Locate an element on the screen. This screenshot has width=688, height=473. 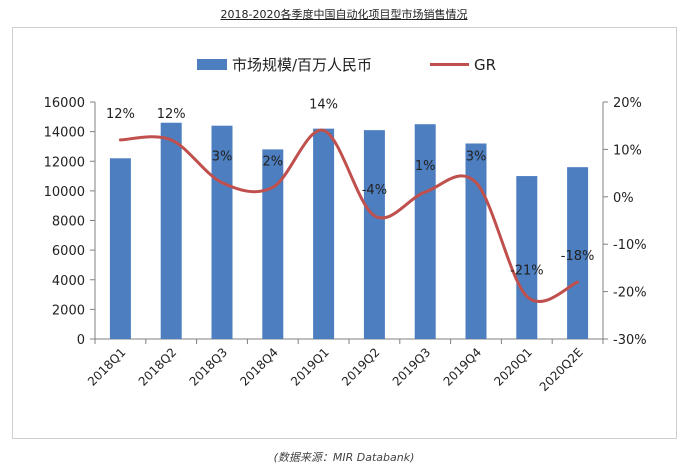
y-left-tick-label: 2000 is located at coordinates (68, 310).